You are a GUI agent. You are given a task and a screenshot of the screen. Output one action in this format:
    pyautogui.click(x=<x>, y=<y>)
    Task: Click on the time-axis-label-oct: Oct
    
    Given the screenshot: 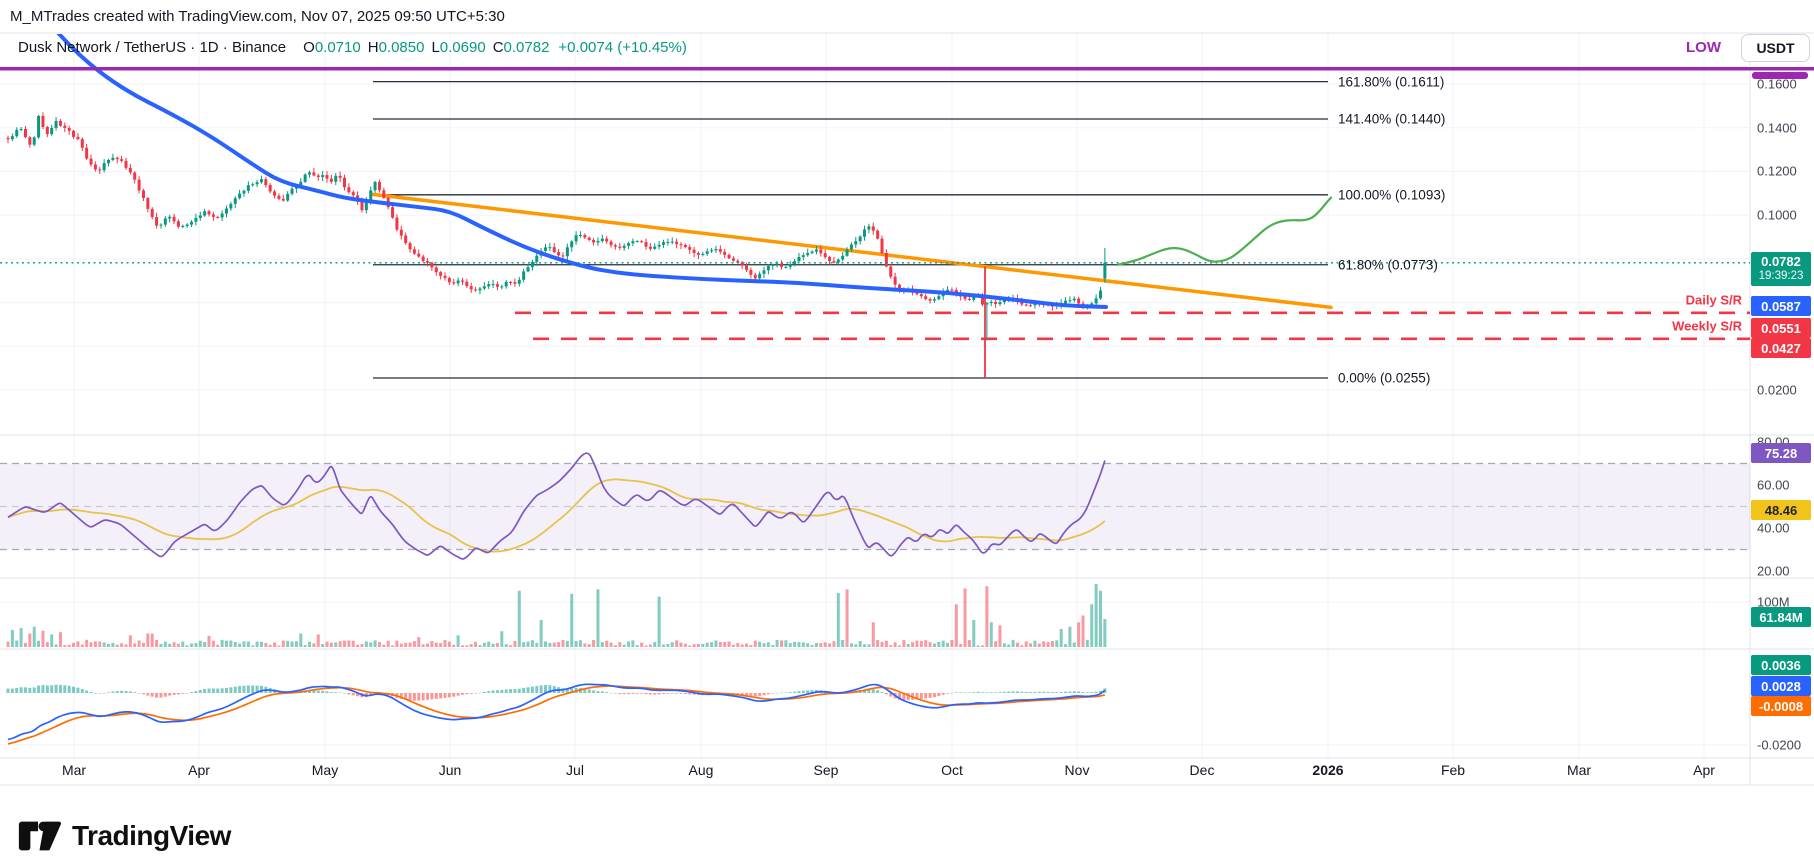 What is the action you would take?
    pyautogui.click(x=952, y=770)
    